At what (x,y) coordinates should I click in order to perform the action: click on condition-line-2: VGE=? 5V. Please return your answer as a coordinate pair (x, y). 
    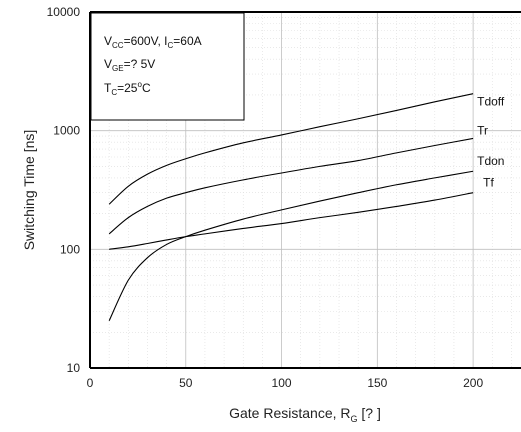
    Looking at the image, I should click on (129, 65).